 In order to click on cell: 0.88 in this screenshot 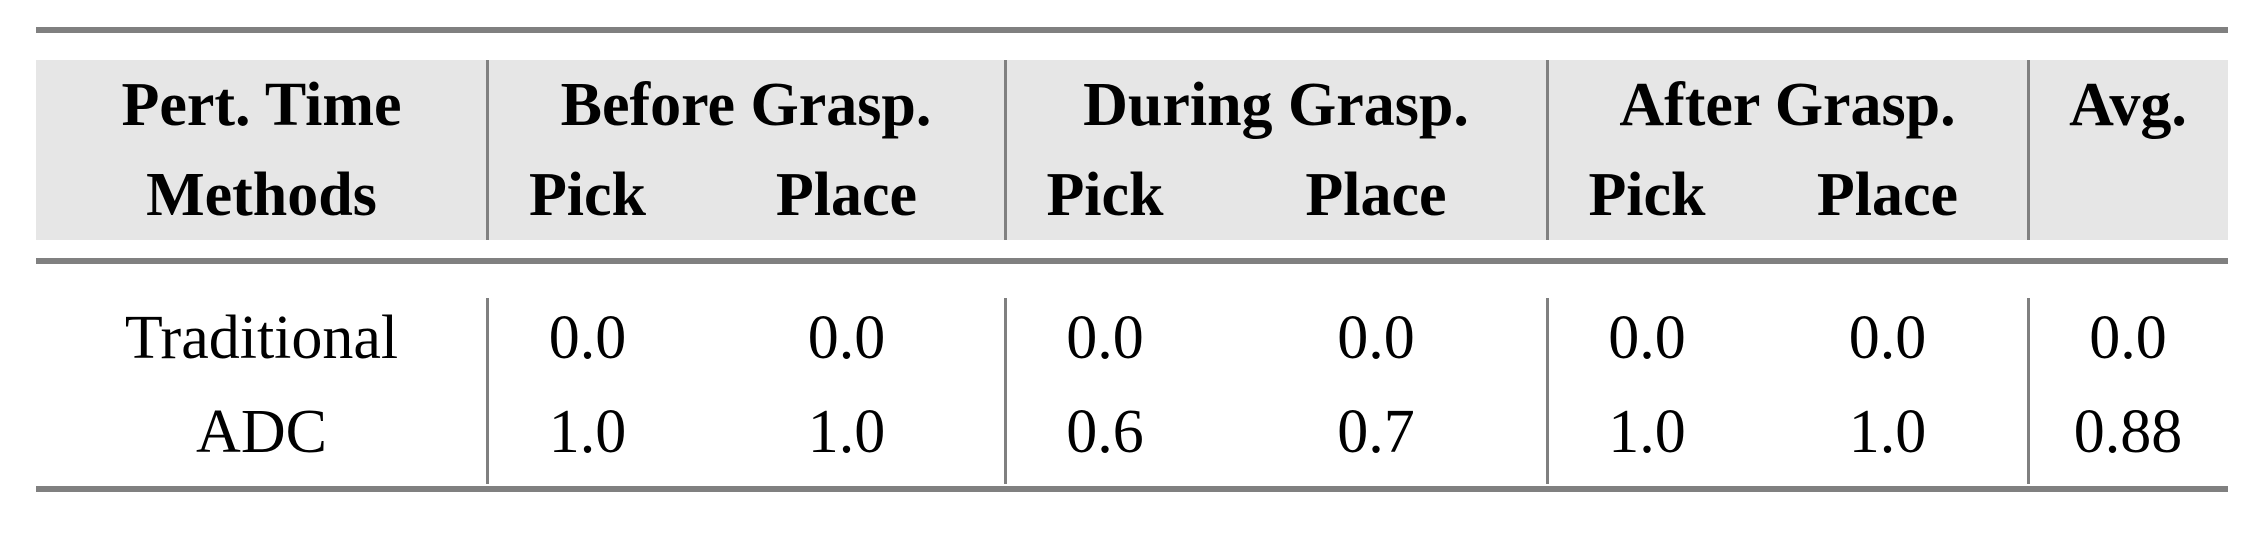, I will do `click(2128, 431)`.